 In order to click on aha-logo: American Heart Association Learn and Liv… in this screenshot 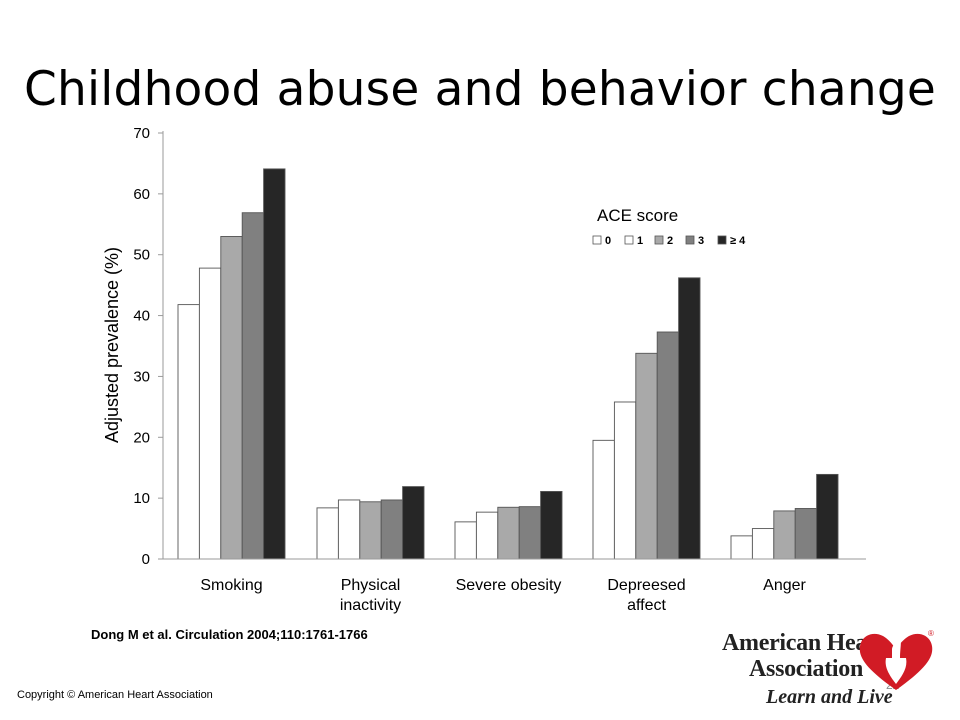, I will do `click(833, 667)`.